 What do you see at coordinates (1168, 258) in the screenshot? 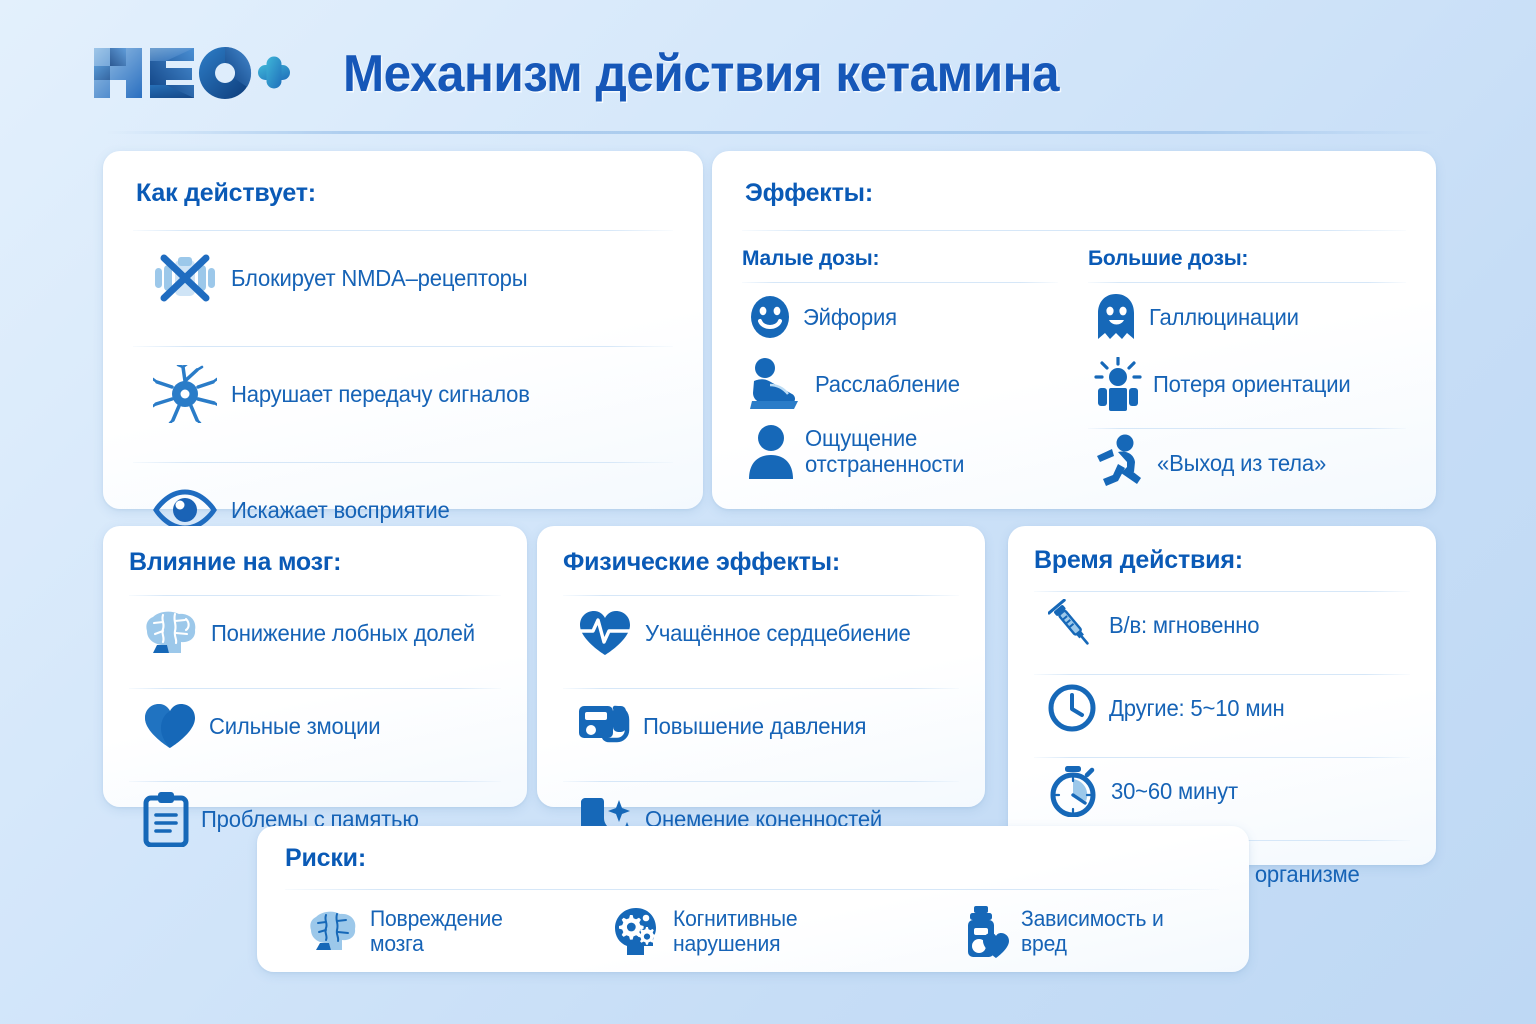
I see `subtitle-high-dose: Большие дозы:` at bounding box center [1168, 258].